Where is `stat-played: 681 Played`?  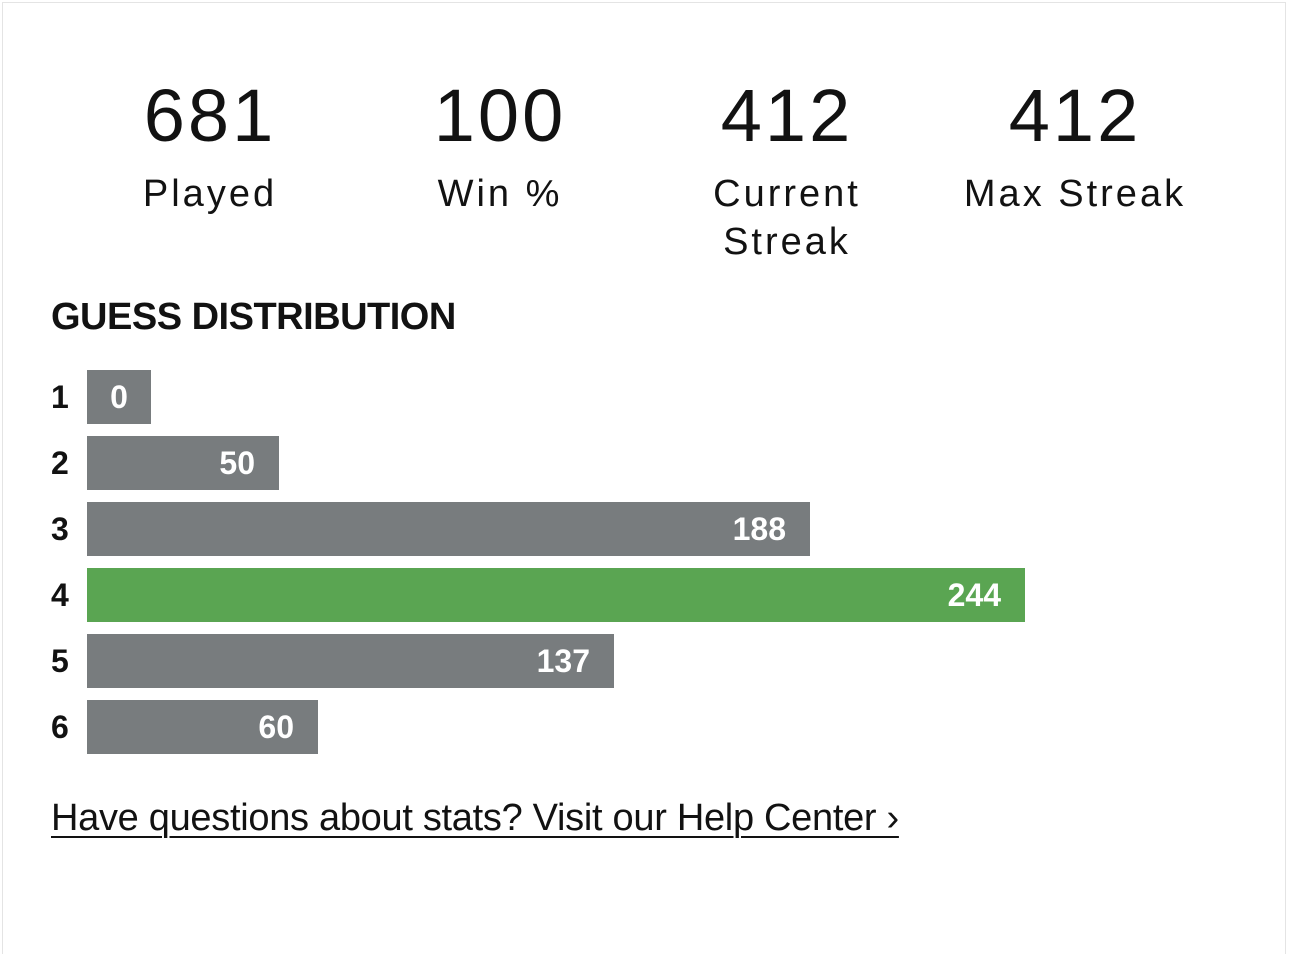
stat-played: 681 Played is located at coordinates (210, 148).